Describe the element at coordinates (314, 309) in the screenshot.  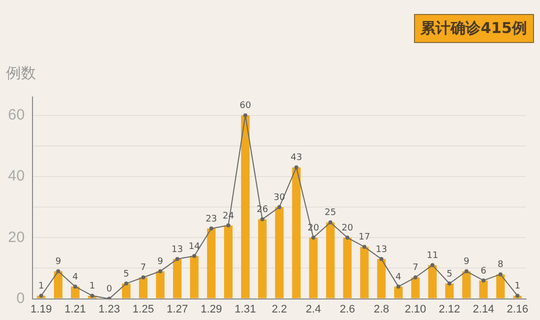
I see `x-tick-label: 2.4` at that location.